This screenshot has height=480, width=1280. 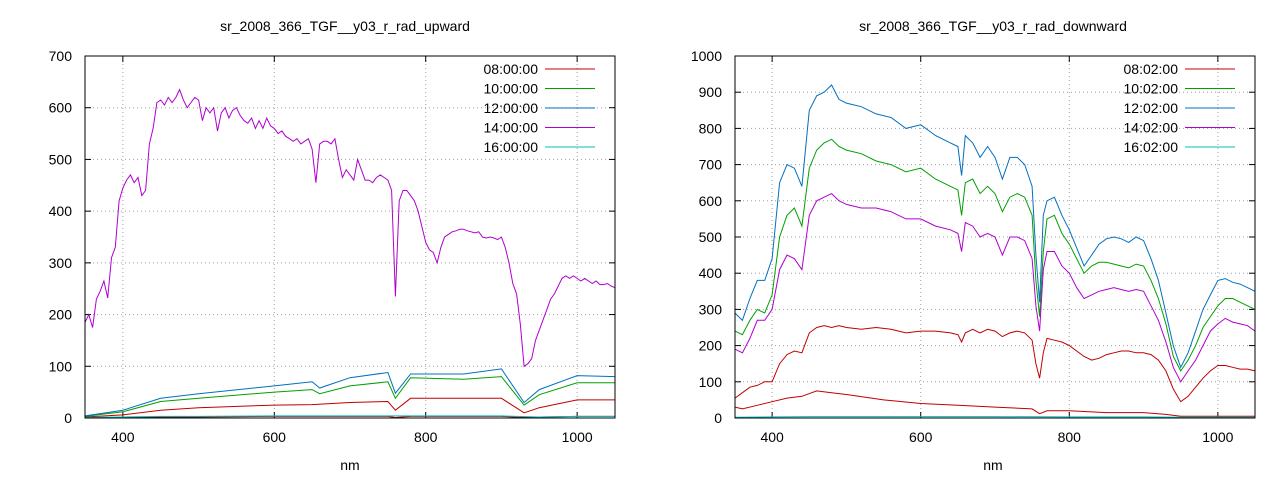 What do you see at coordinates (511, 128) in the screenshot?
I see `legend-label: 14:00:00` at bounding box center [511, 128].